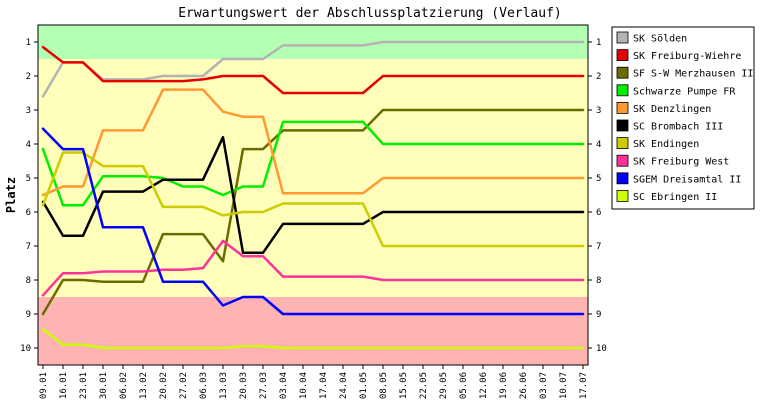  I want to click on y-tick-label-left-10: 10, so click(25, 349).